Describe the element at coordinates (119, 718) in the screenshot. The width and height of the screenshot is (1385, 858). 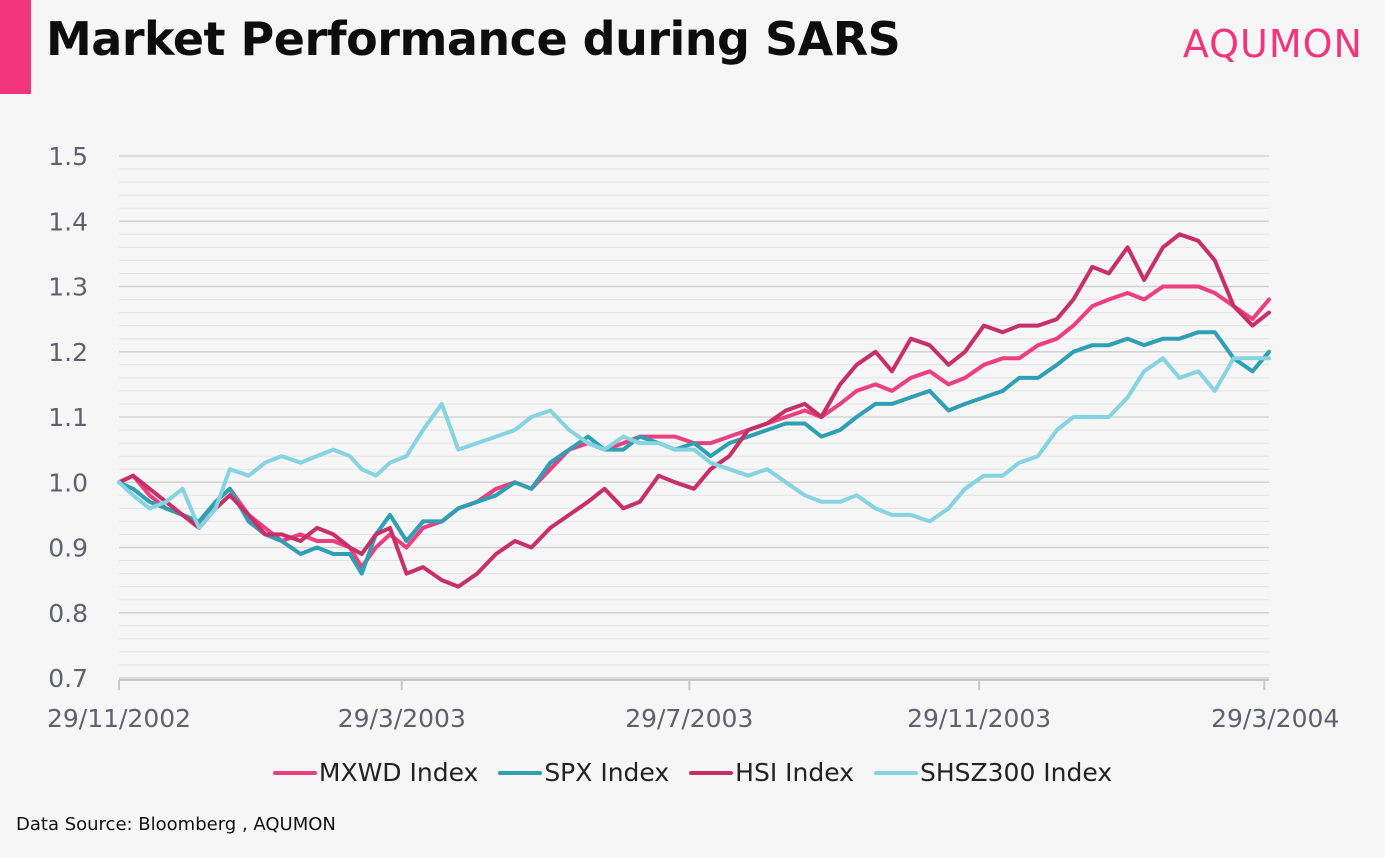
I see `x-tick-label: 29/11/2002` at that location.